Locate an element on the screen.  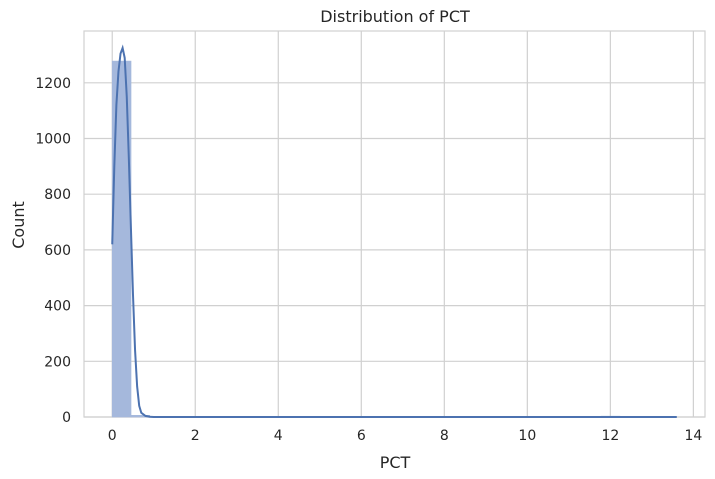
chart-title: Distribution of PCT is located at coordinates (395, 16).